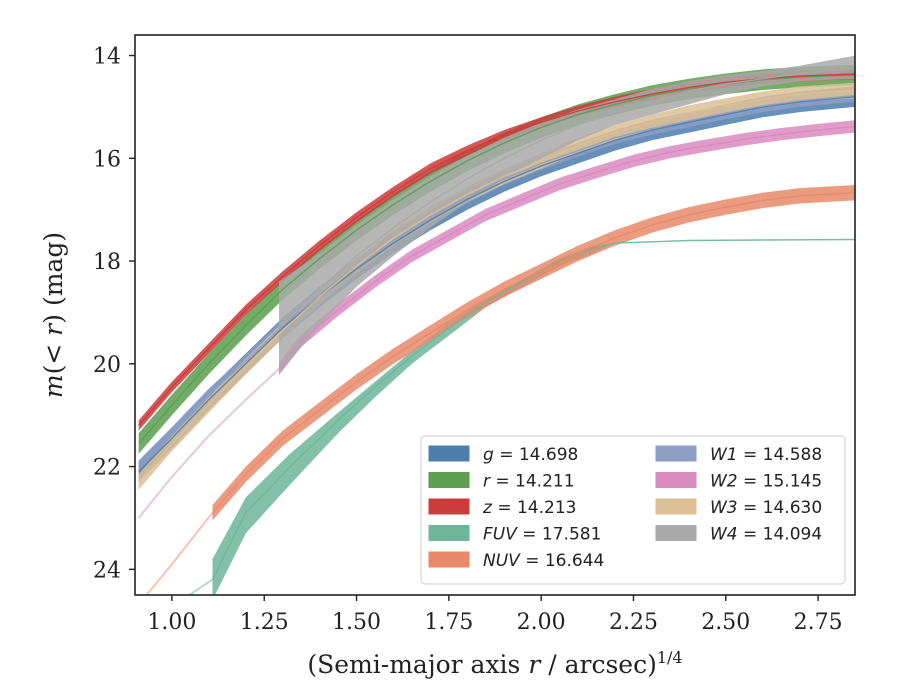 Image resolution: width=900 pixels, height=700 pixels. What do you see at coordinates (541, 622) in the screenshot?
I see `x-tick-label: 2.00` at bounding box center [541, 622].